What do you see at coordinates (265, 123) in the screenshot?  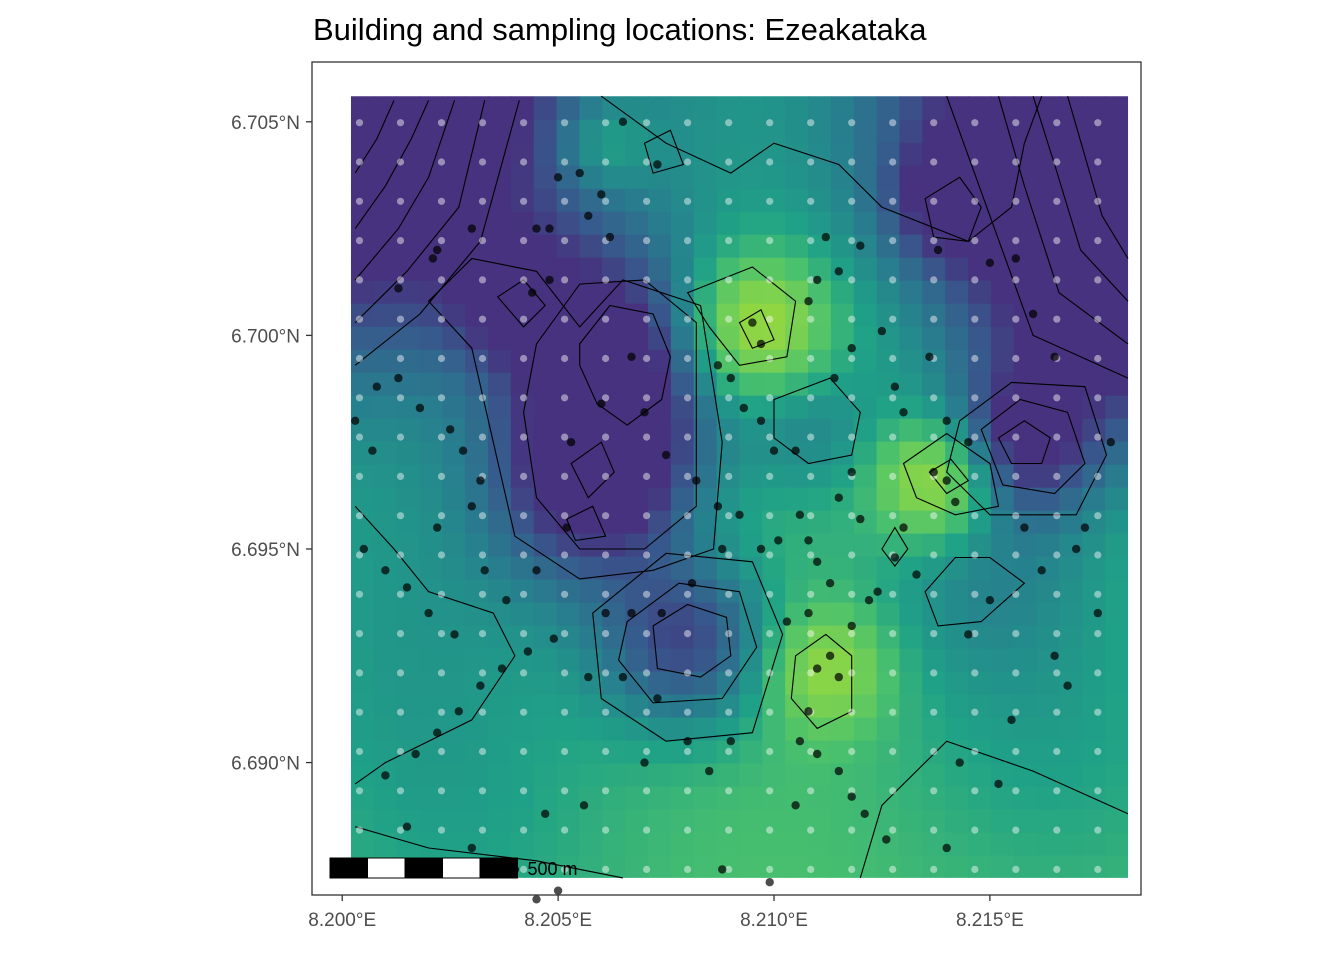 I see `y-tick-label: 6.705°N` at bounding box center [265, 123].